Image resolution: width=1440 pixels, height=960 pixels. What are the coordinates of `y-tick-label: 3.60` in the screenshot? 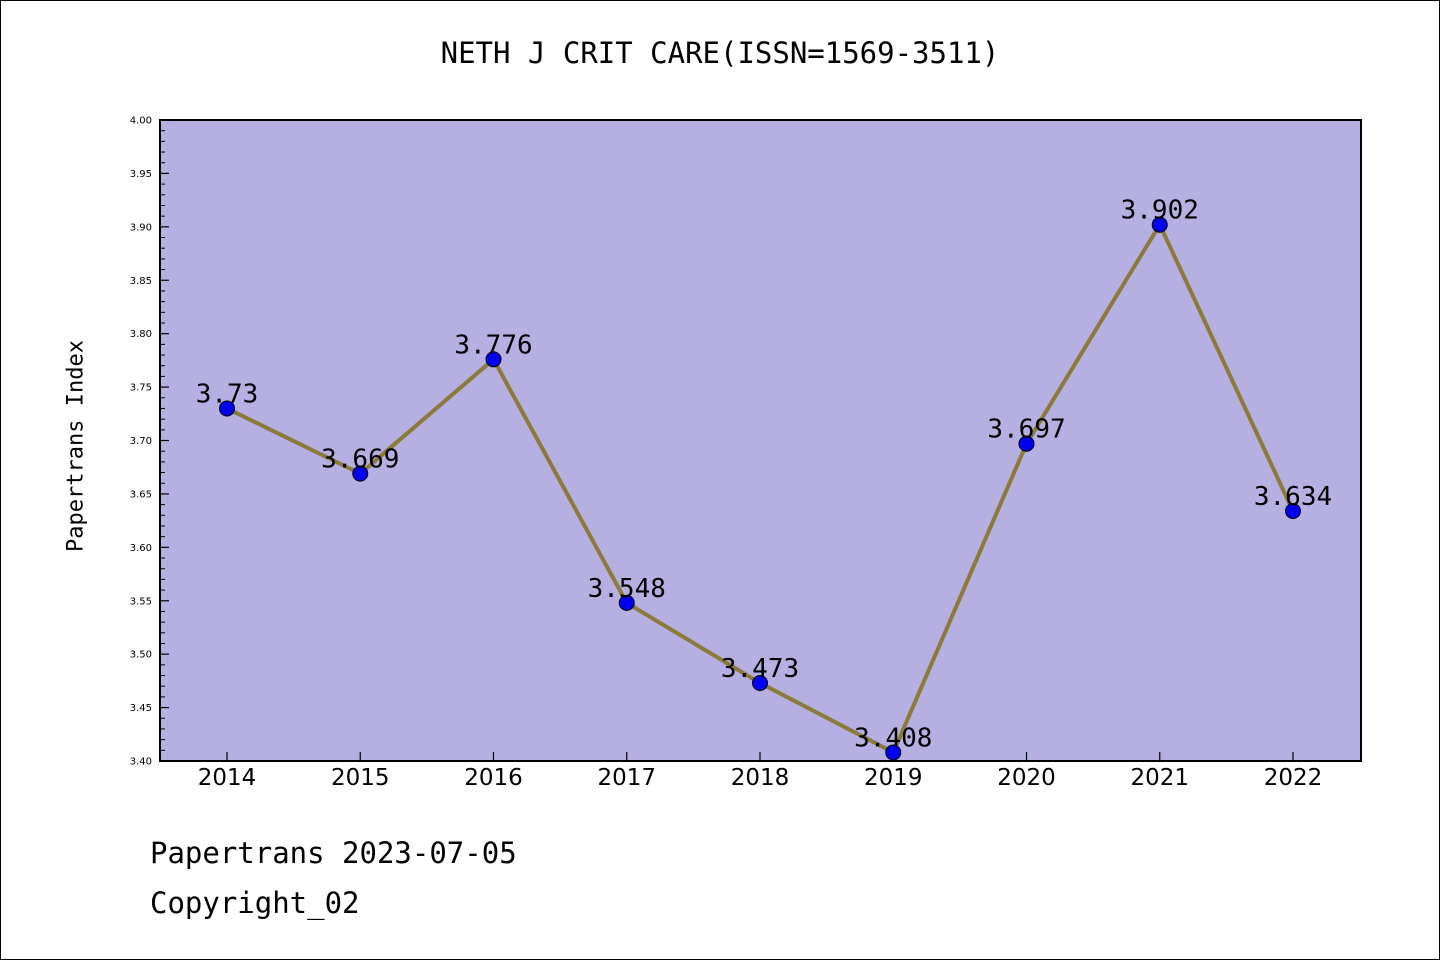 It's located at (141, 548).